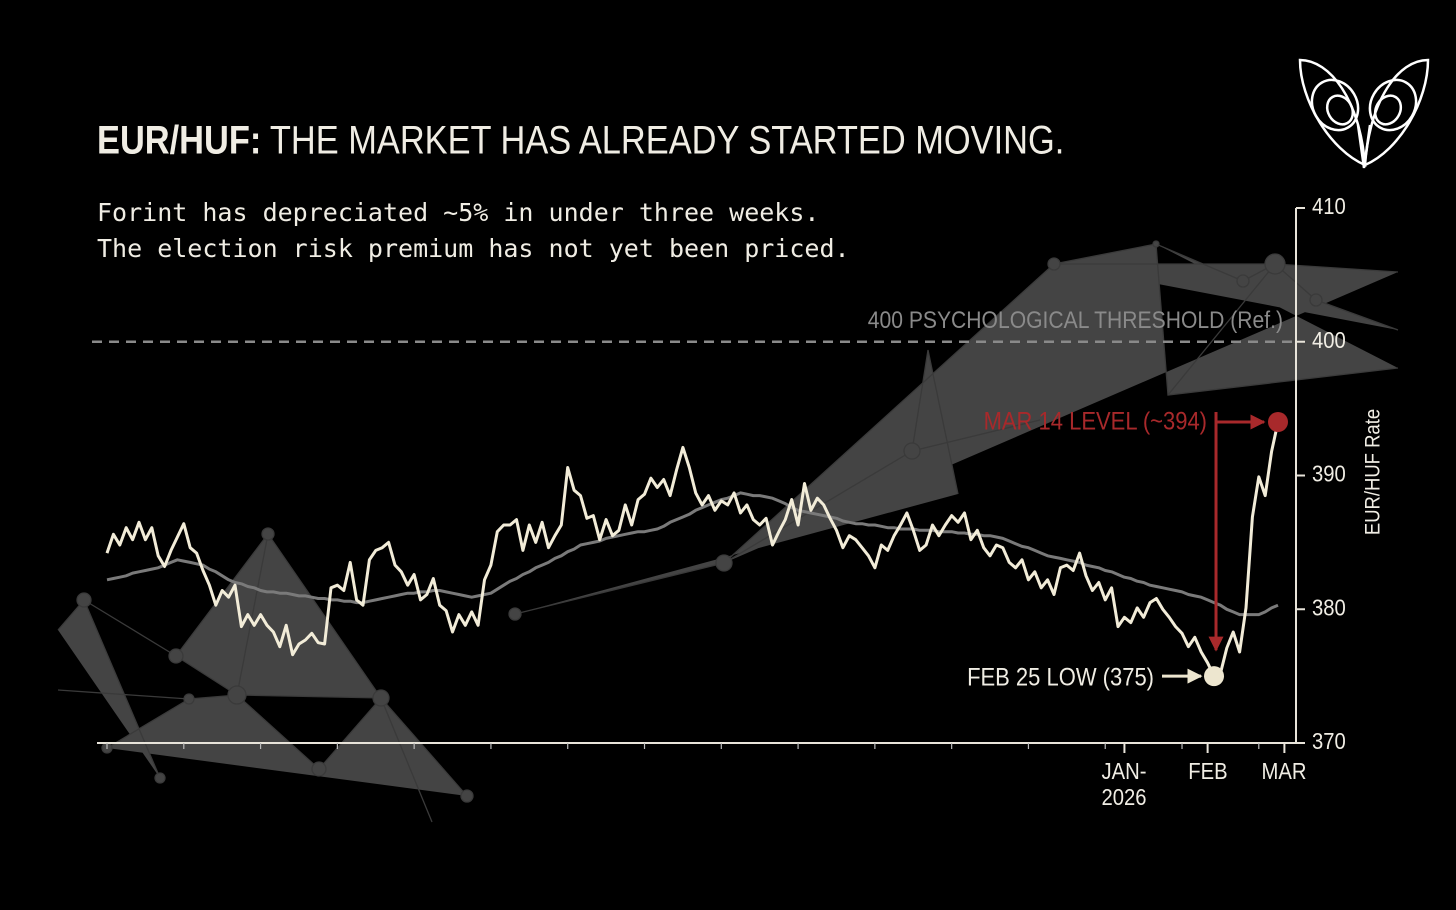  What do you see at coordinates (1207, 771) in the screenshot?
I see `x-tick-label: FEB` at bounding box center [1207, 771].